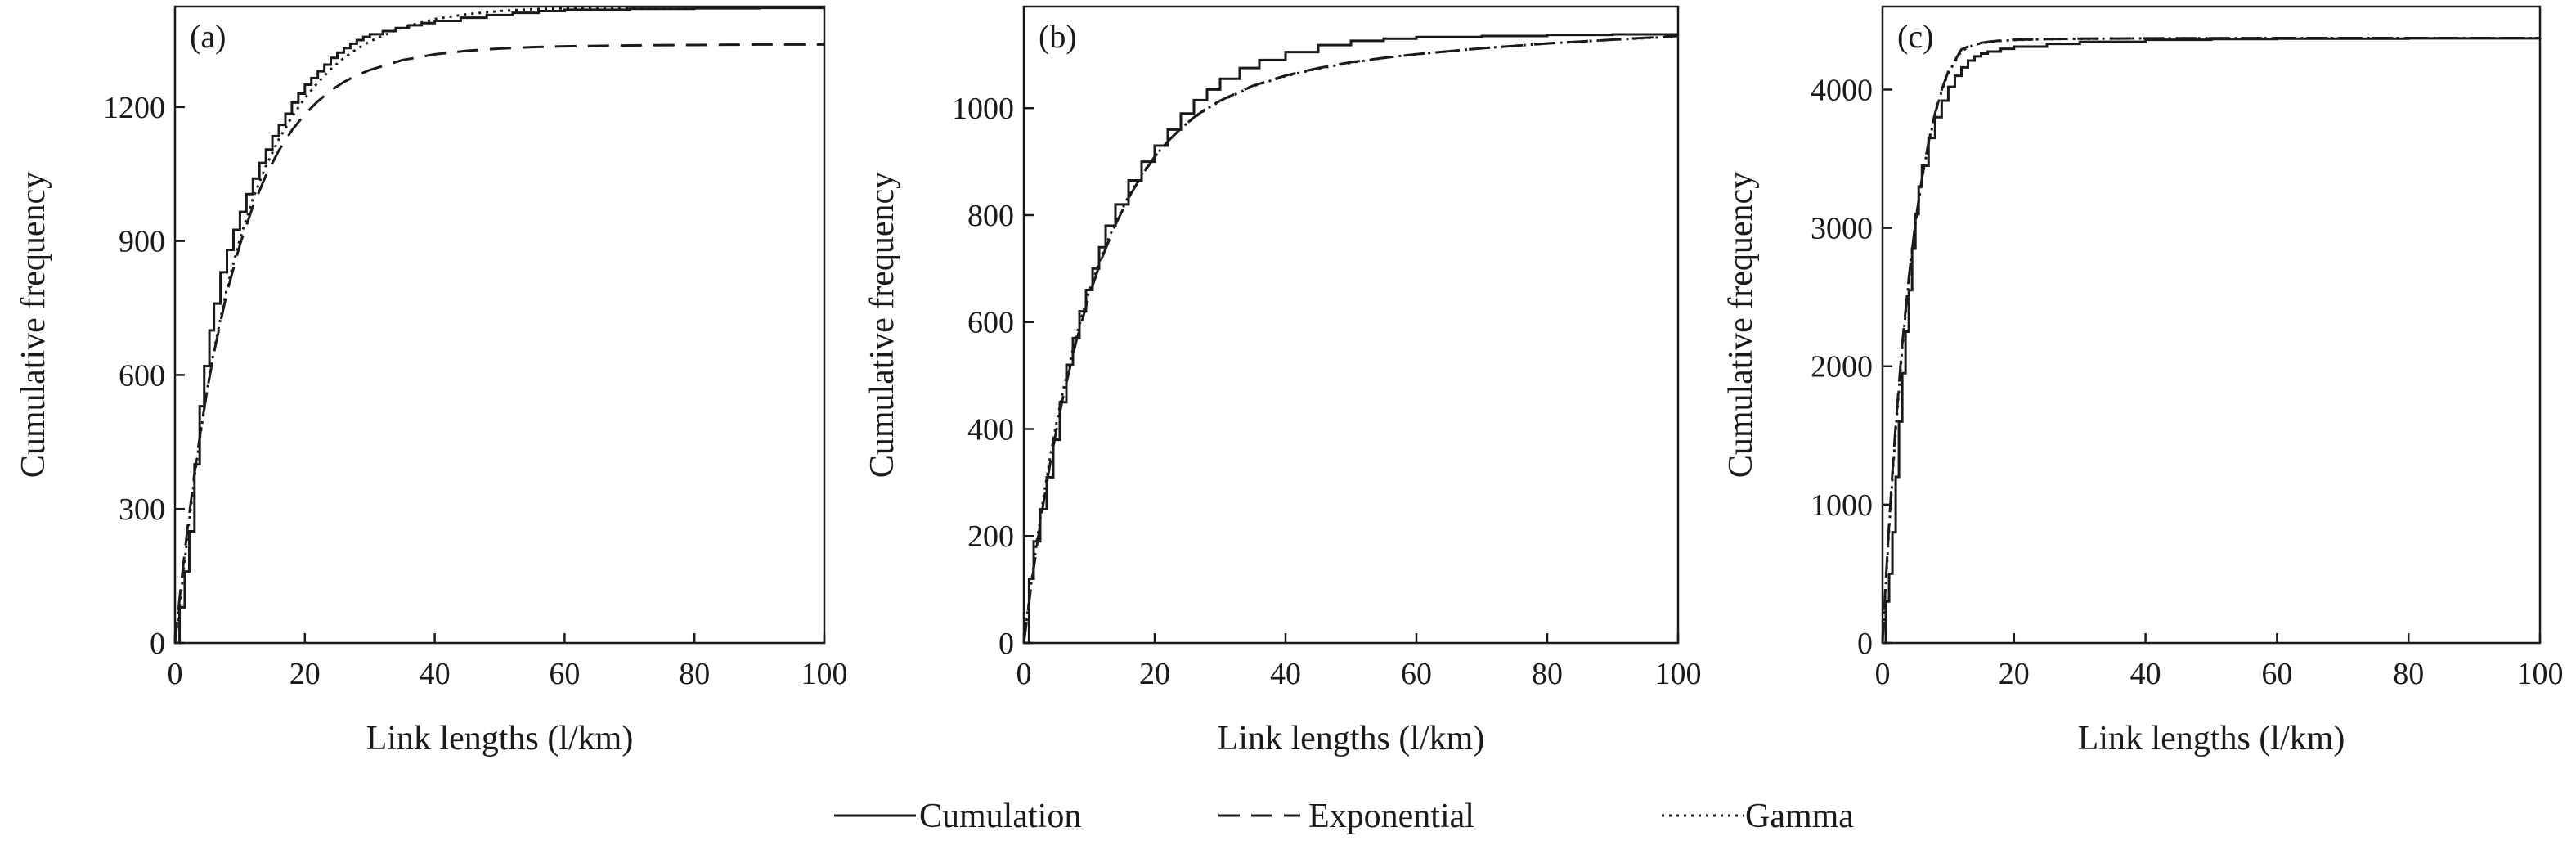 This screenshot has height=845, width=2576. Describe the element at coordinates (1842, 367) in the screenshot. I see `y-tick-label: 2000` at that location.